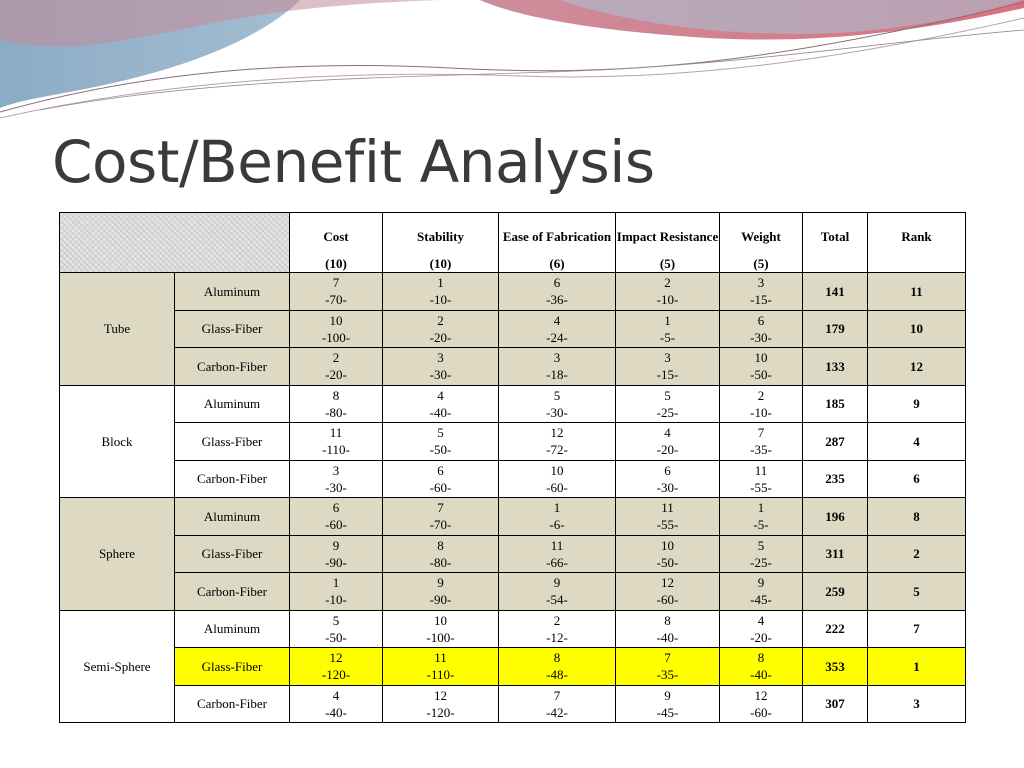 The image size is (1024, 768). What do you see at coordinates (557, 478) in the screenshot?
I see `fabrication-cell: 10 -60-` at bounding box center [557, 478].